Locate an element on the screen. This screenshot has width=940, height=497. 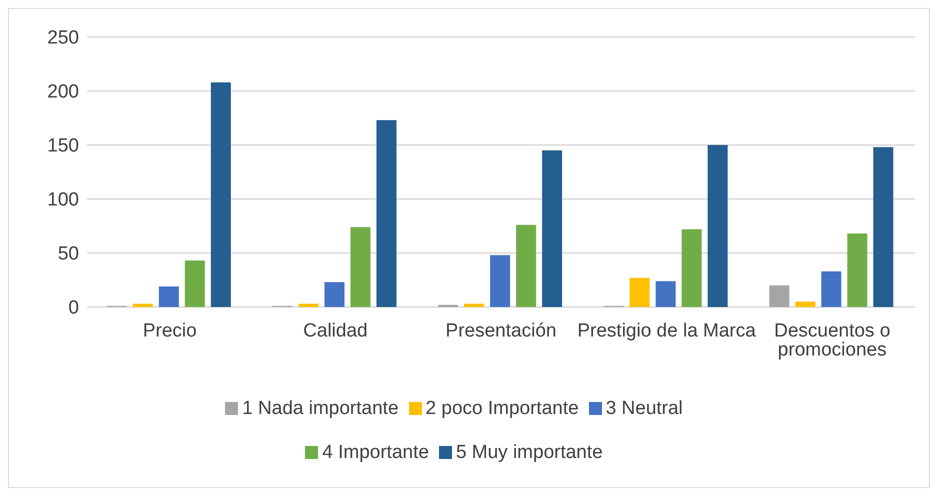
y-tick-label: 50 is located at coordinates (68, 254).